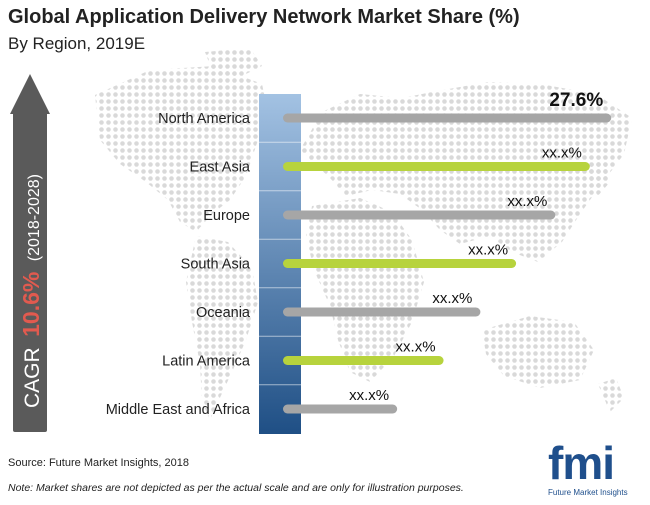  Describe the element at coordinates (581, 463) in the screenshot. I see `logo-text: fmi` at that location.